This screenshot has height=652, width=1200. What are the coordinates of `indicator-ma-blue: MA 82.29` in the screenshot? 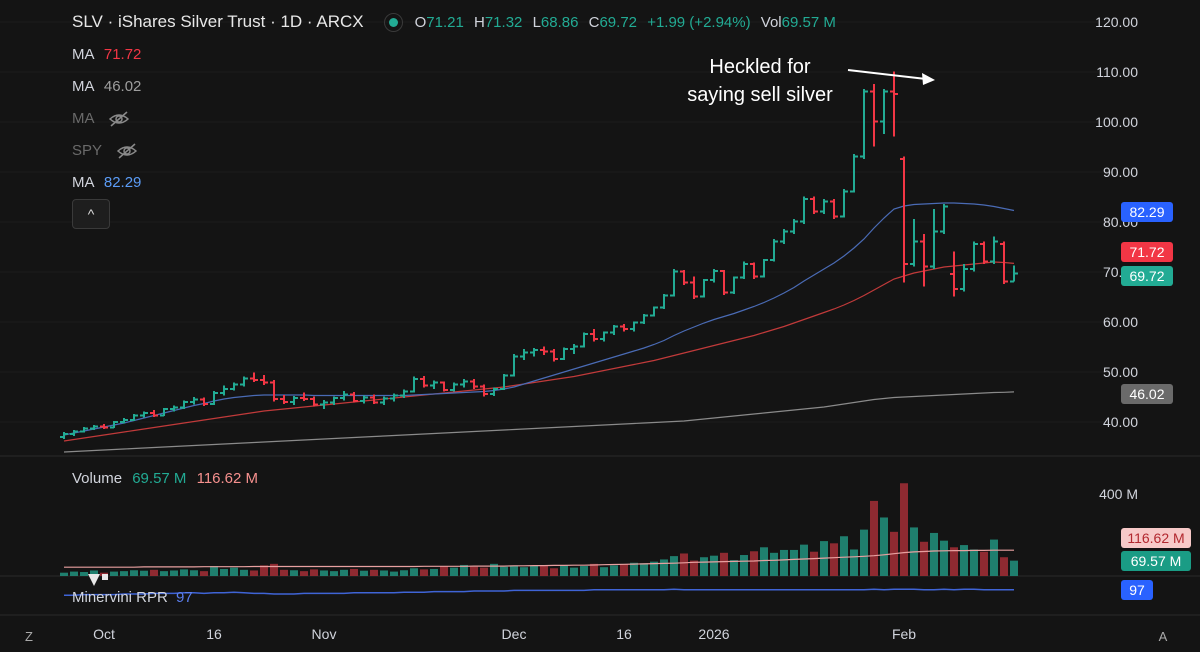 It's located at (106, 182).